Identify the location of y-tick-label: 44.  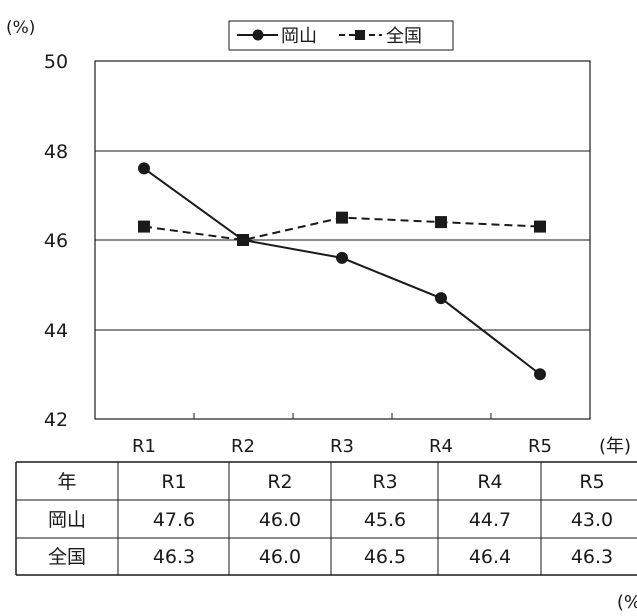
(56, 331).